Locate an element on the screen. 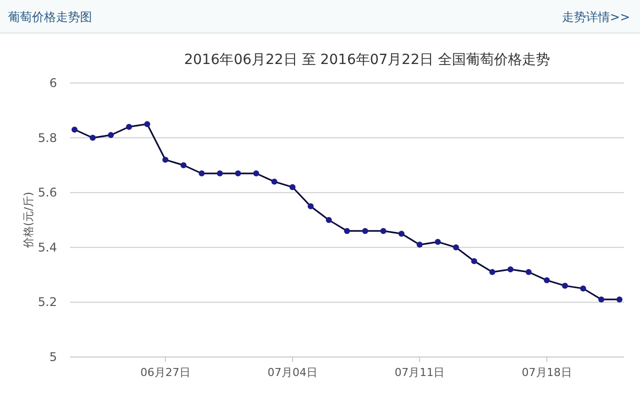 The width and height of the screenshot is (640, 404). x-tick-label: 07月18日 is located at coordinates (547, 372).